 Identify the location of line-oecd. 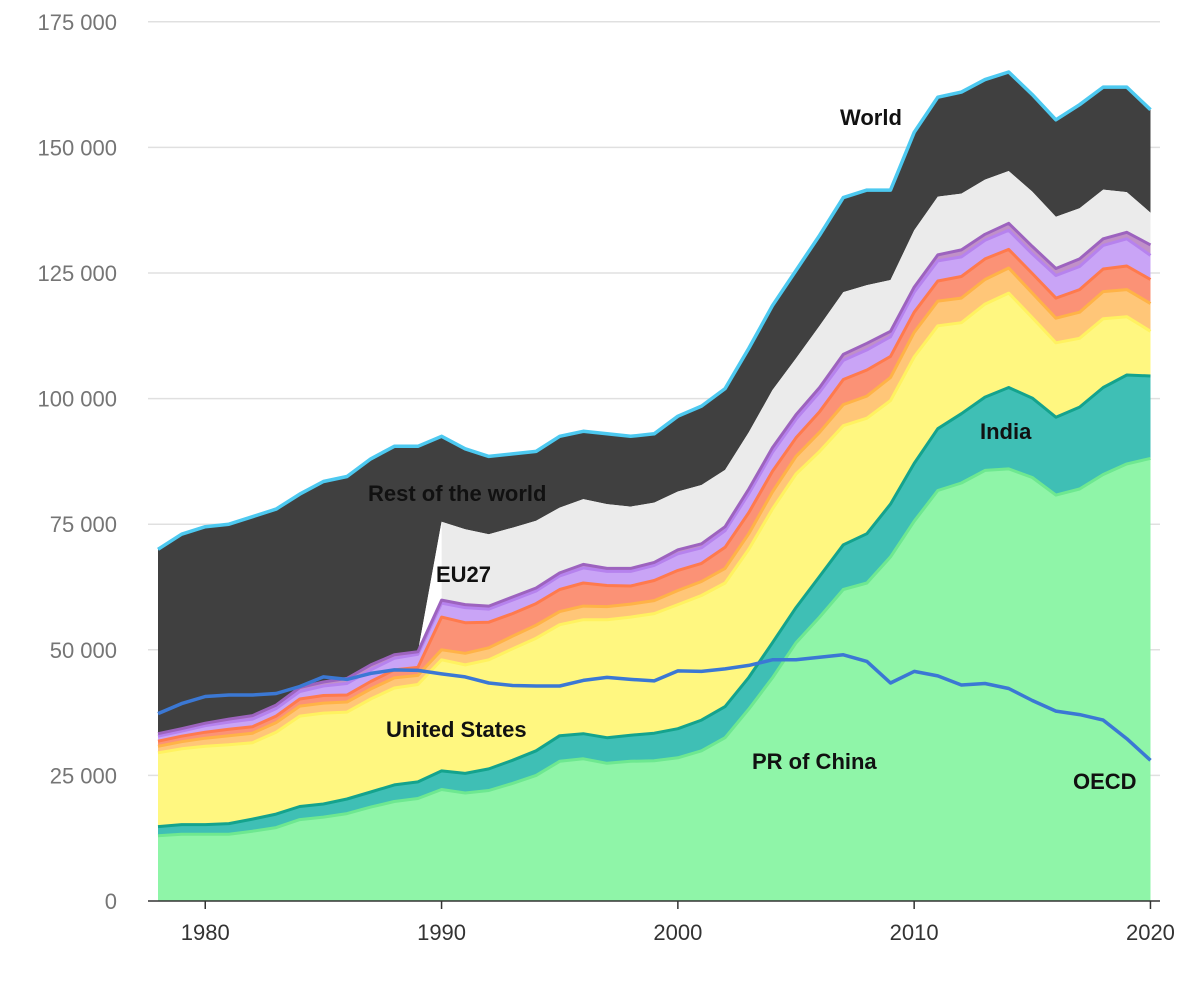
(654, 707).